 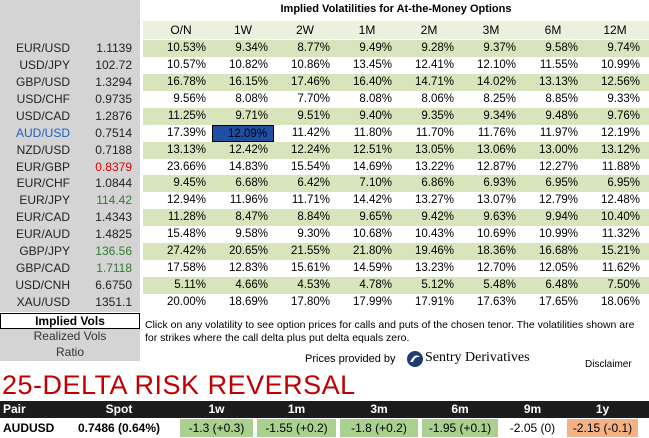 What do you see at coordinates (375, 217) in the screenshot?
I see `vol-cell: 9.65%` at bounding box center [375, 217].